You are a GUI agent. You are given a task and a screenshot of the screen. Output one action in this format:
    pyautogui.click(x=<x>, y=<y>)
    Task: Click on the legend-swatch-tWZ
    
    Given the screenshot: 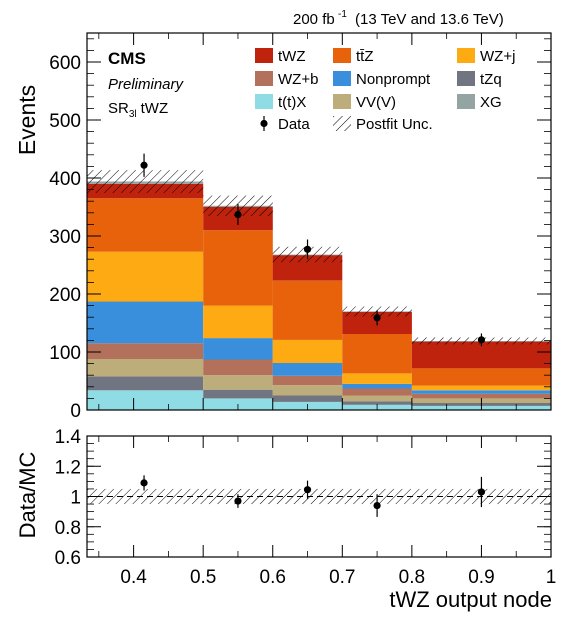 What is the action you would take?
    pyautogui.click(x=264, y=55)
    